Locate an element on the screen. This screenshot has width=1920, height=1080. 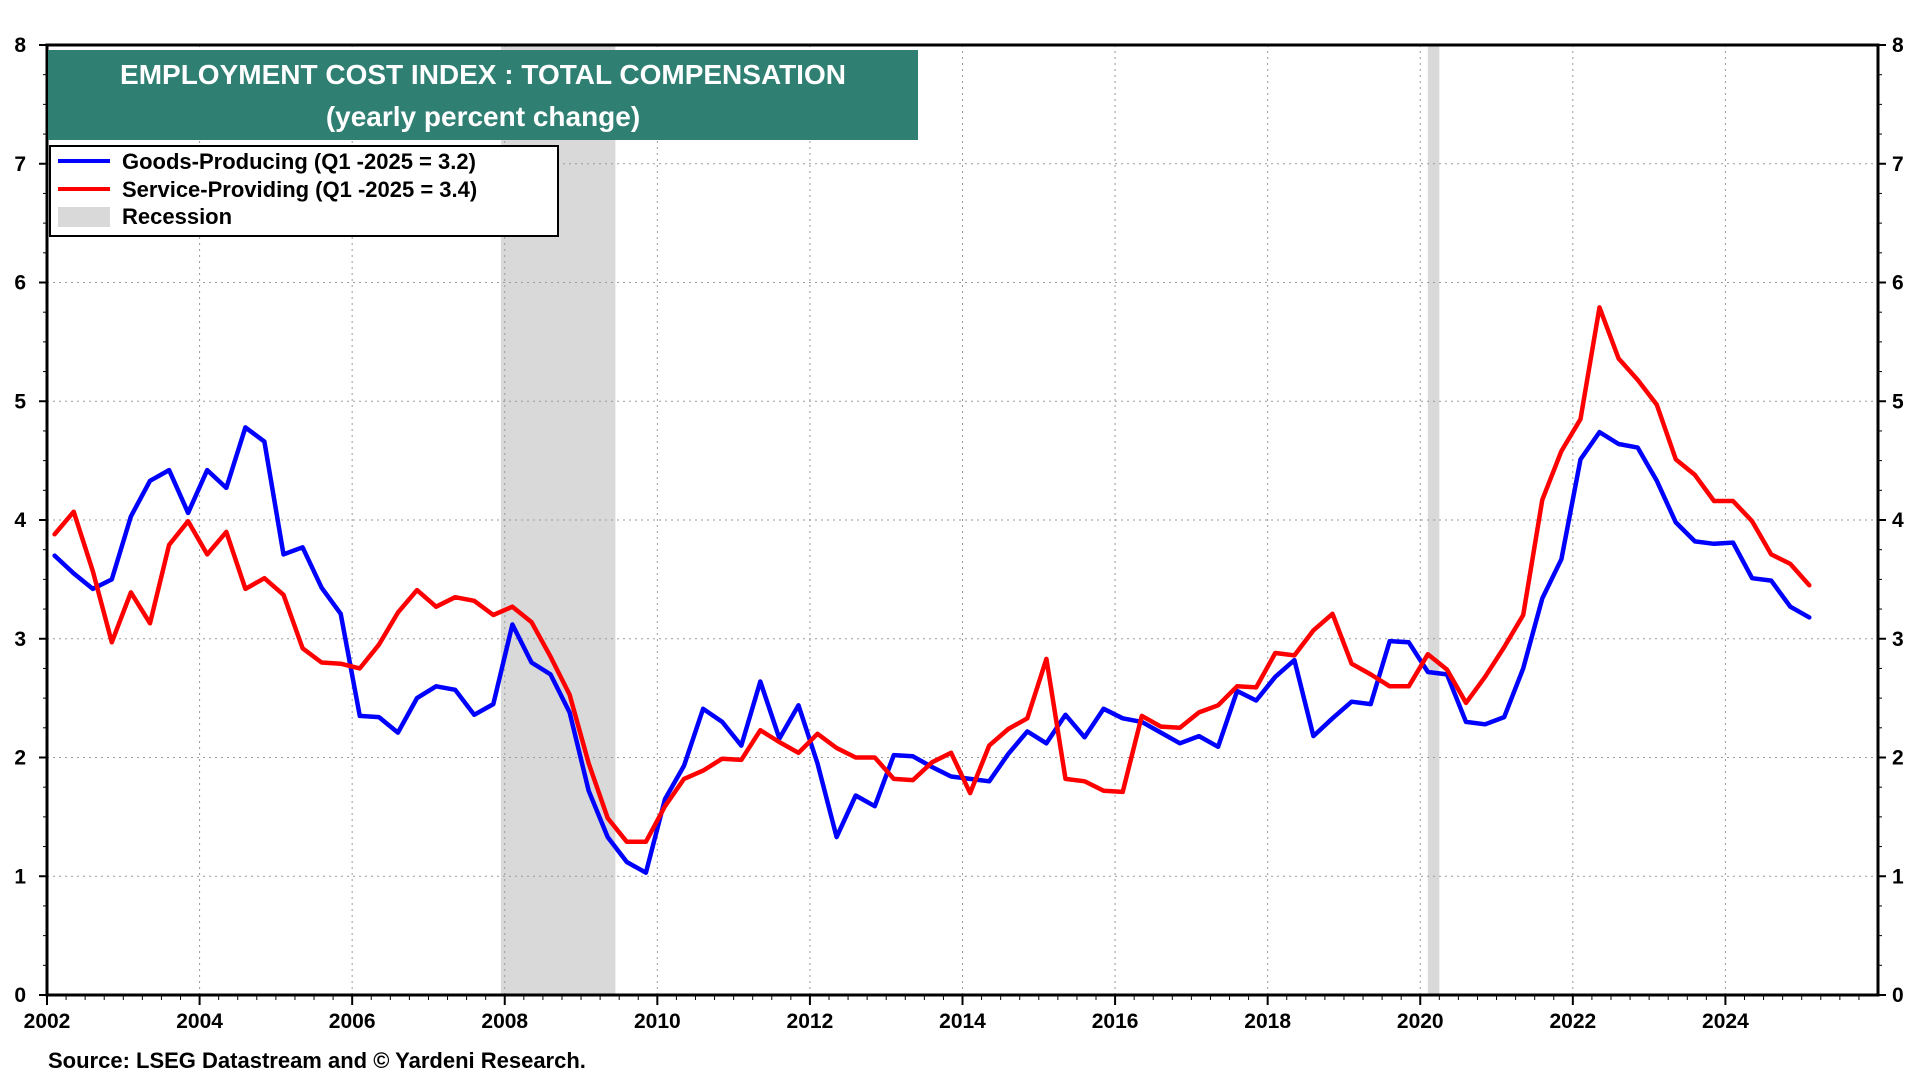
legend-label-recession: Recession is located at coordinates (177, 216).